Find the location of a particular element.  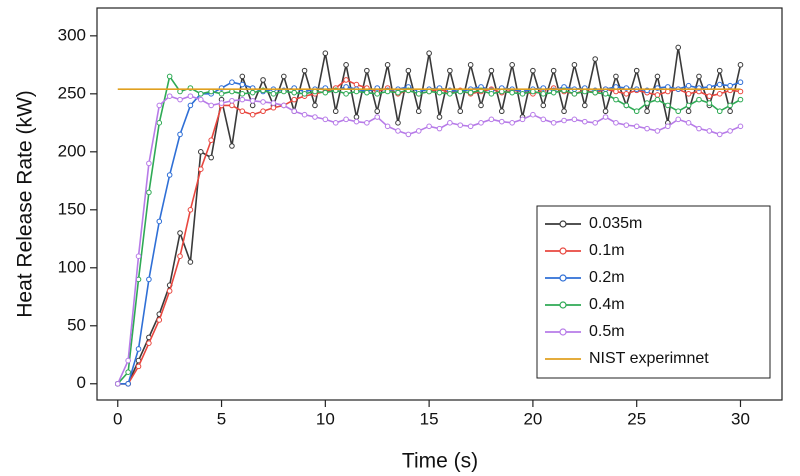

x-tick-label: 5 is located at coordinates (221, 418).